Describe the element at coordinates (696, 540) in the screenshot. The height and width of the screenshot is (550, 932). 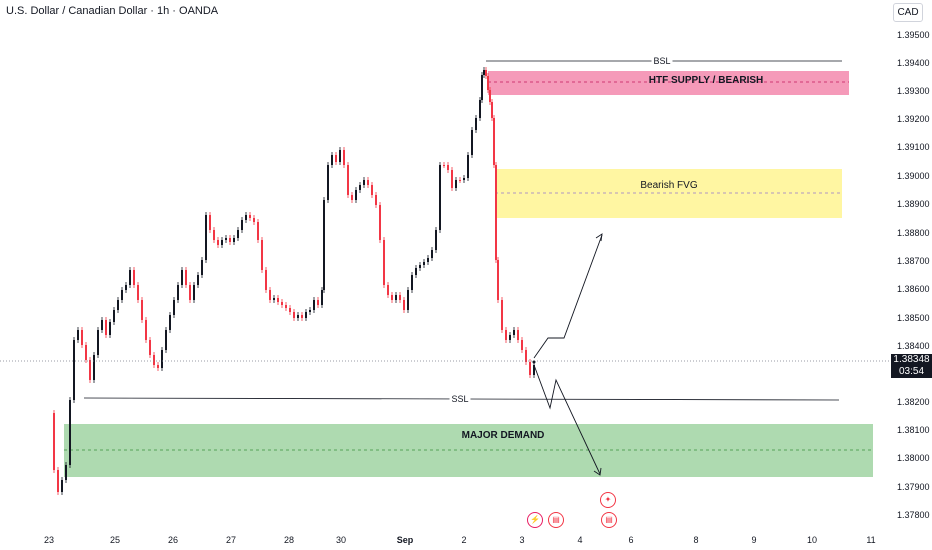
I see `time-tick: 8` at that location.